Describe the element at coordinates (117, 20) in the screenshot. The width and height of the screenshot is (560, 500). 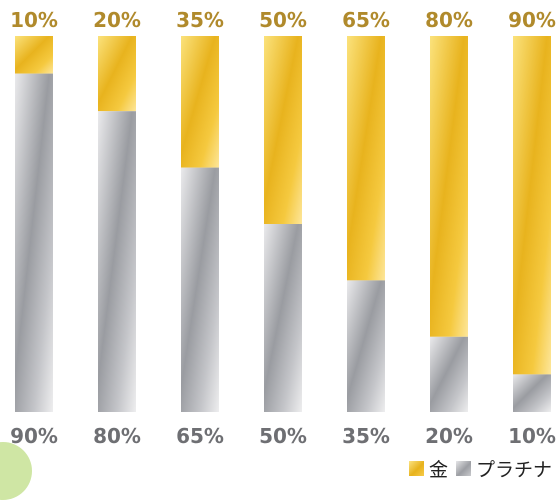
I see `top-label-2: 20%` at that location.